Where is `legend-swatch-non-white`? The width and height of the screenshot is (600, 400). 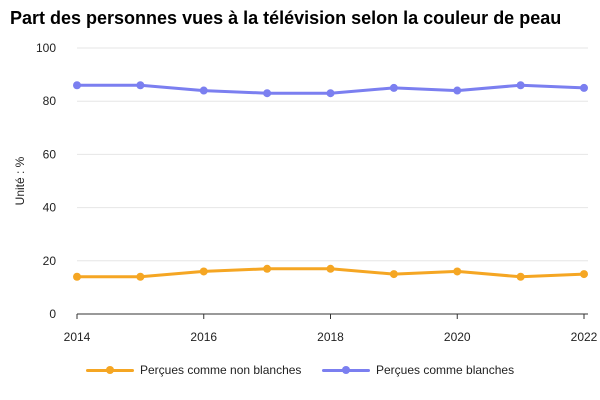
legend-swatch-non-white is located at coordinates (110, 370).